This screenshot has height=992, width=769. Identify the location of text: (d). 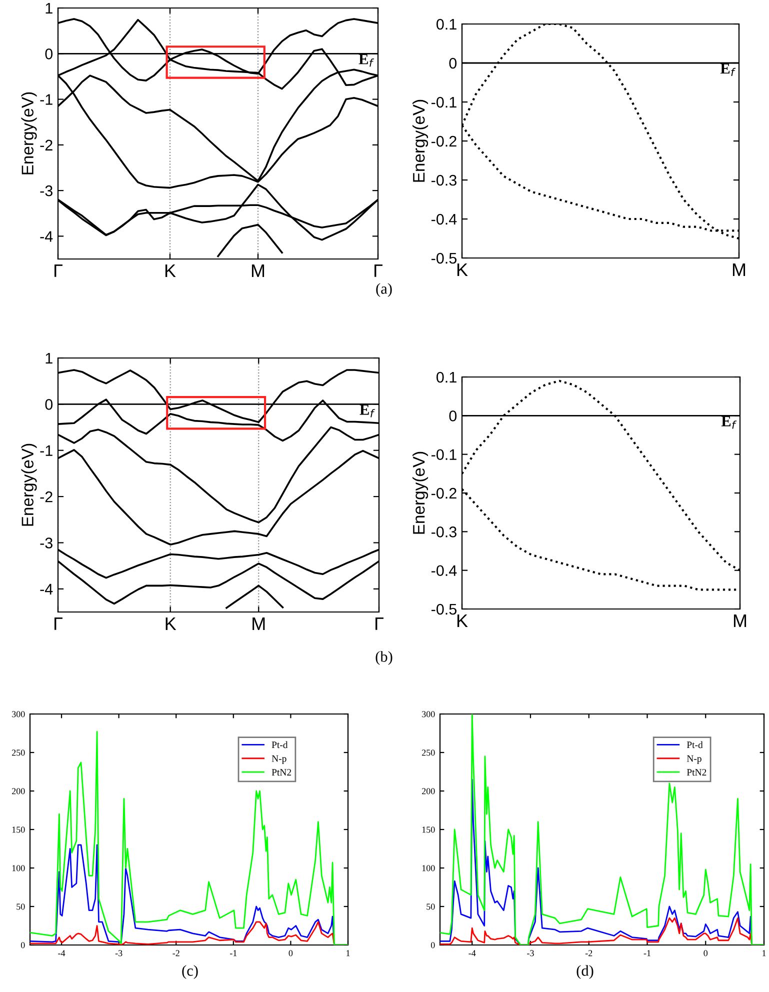
(585, 972).